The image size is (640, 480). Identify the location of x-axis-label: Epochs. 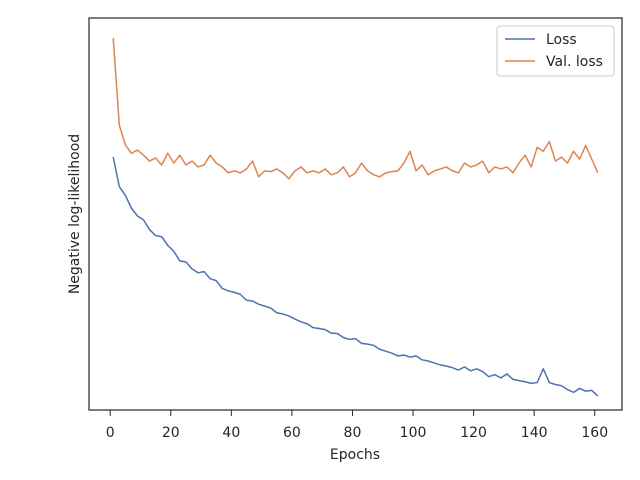
(355, 455).